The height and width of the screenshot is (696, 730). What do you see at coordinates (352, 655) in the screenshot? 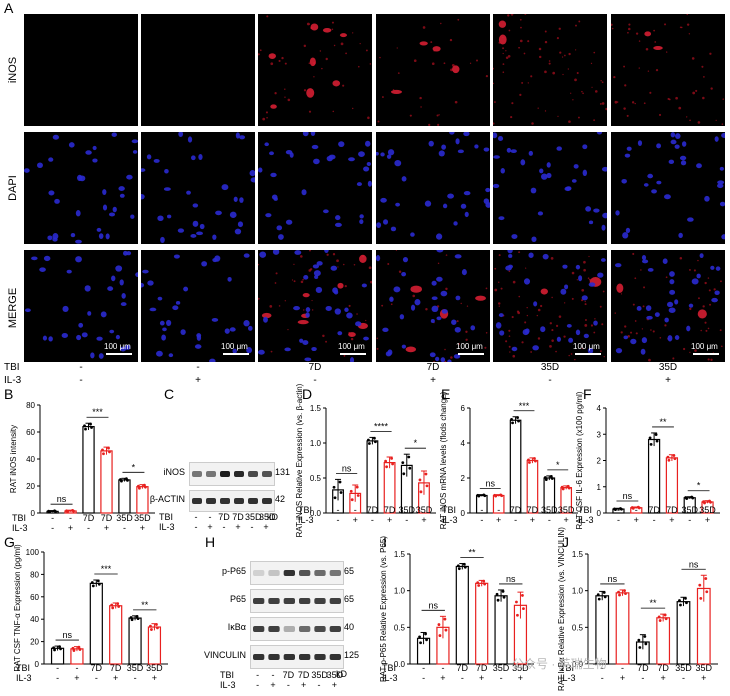
I see `blot-kd-value: 125` at bounding box center [352, 655].